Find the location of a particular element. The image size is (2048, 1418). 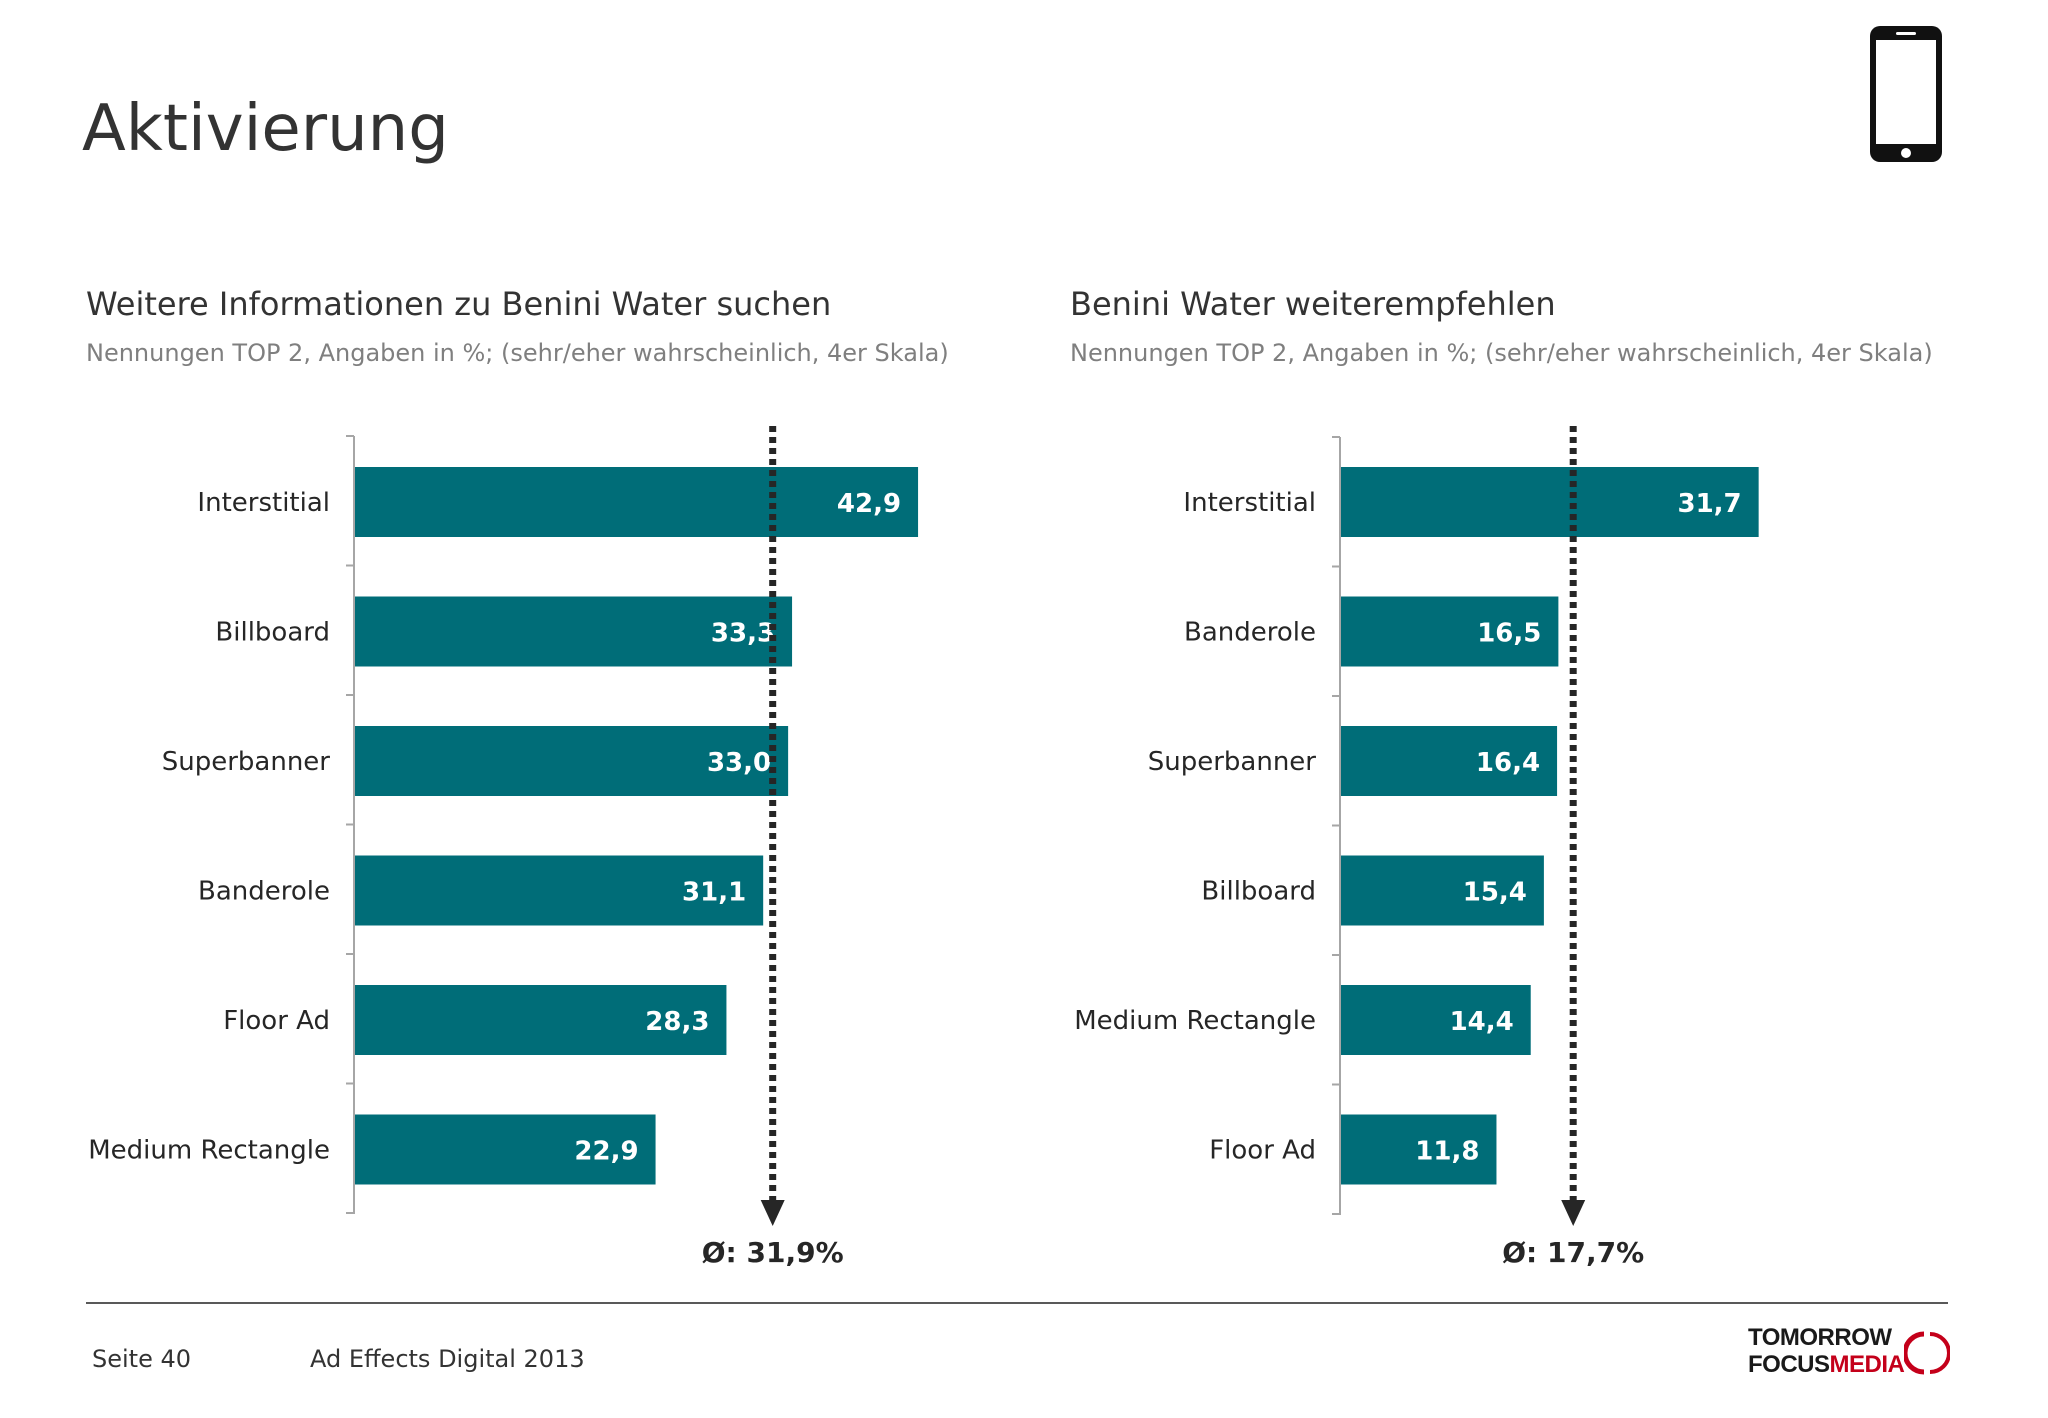

chart-title: Benini Water weiterempfehlen is located at coordinates (1313, 304).